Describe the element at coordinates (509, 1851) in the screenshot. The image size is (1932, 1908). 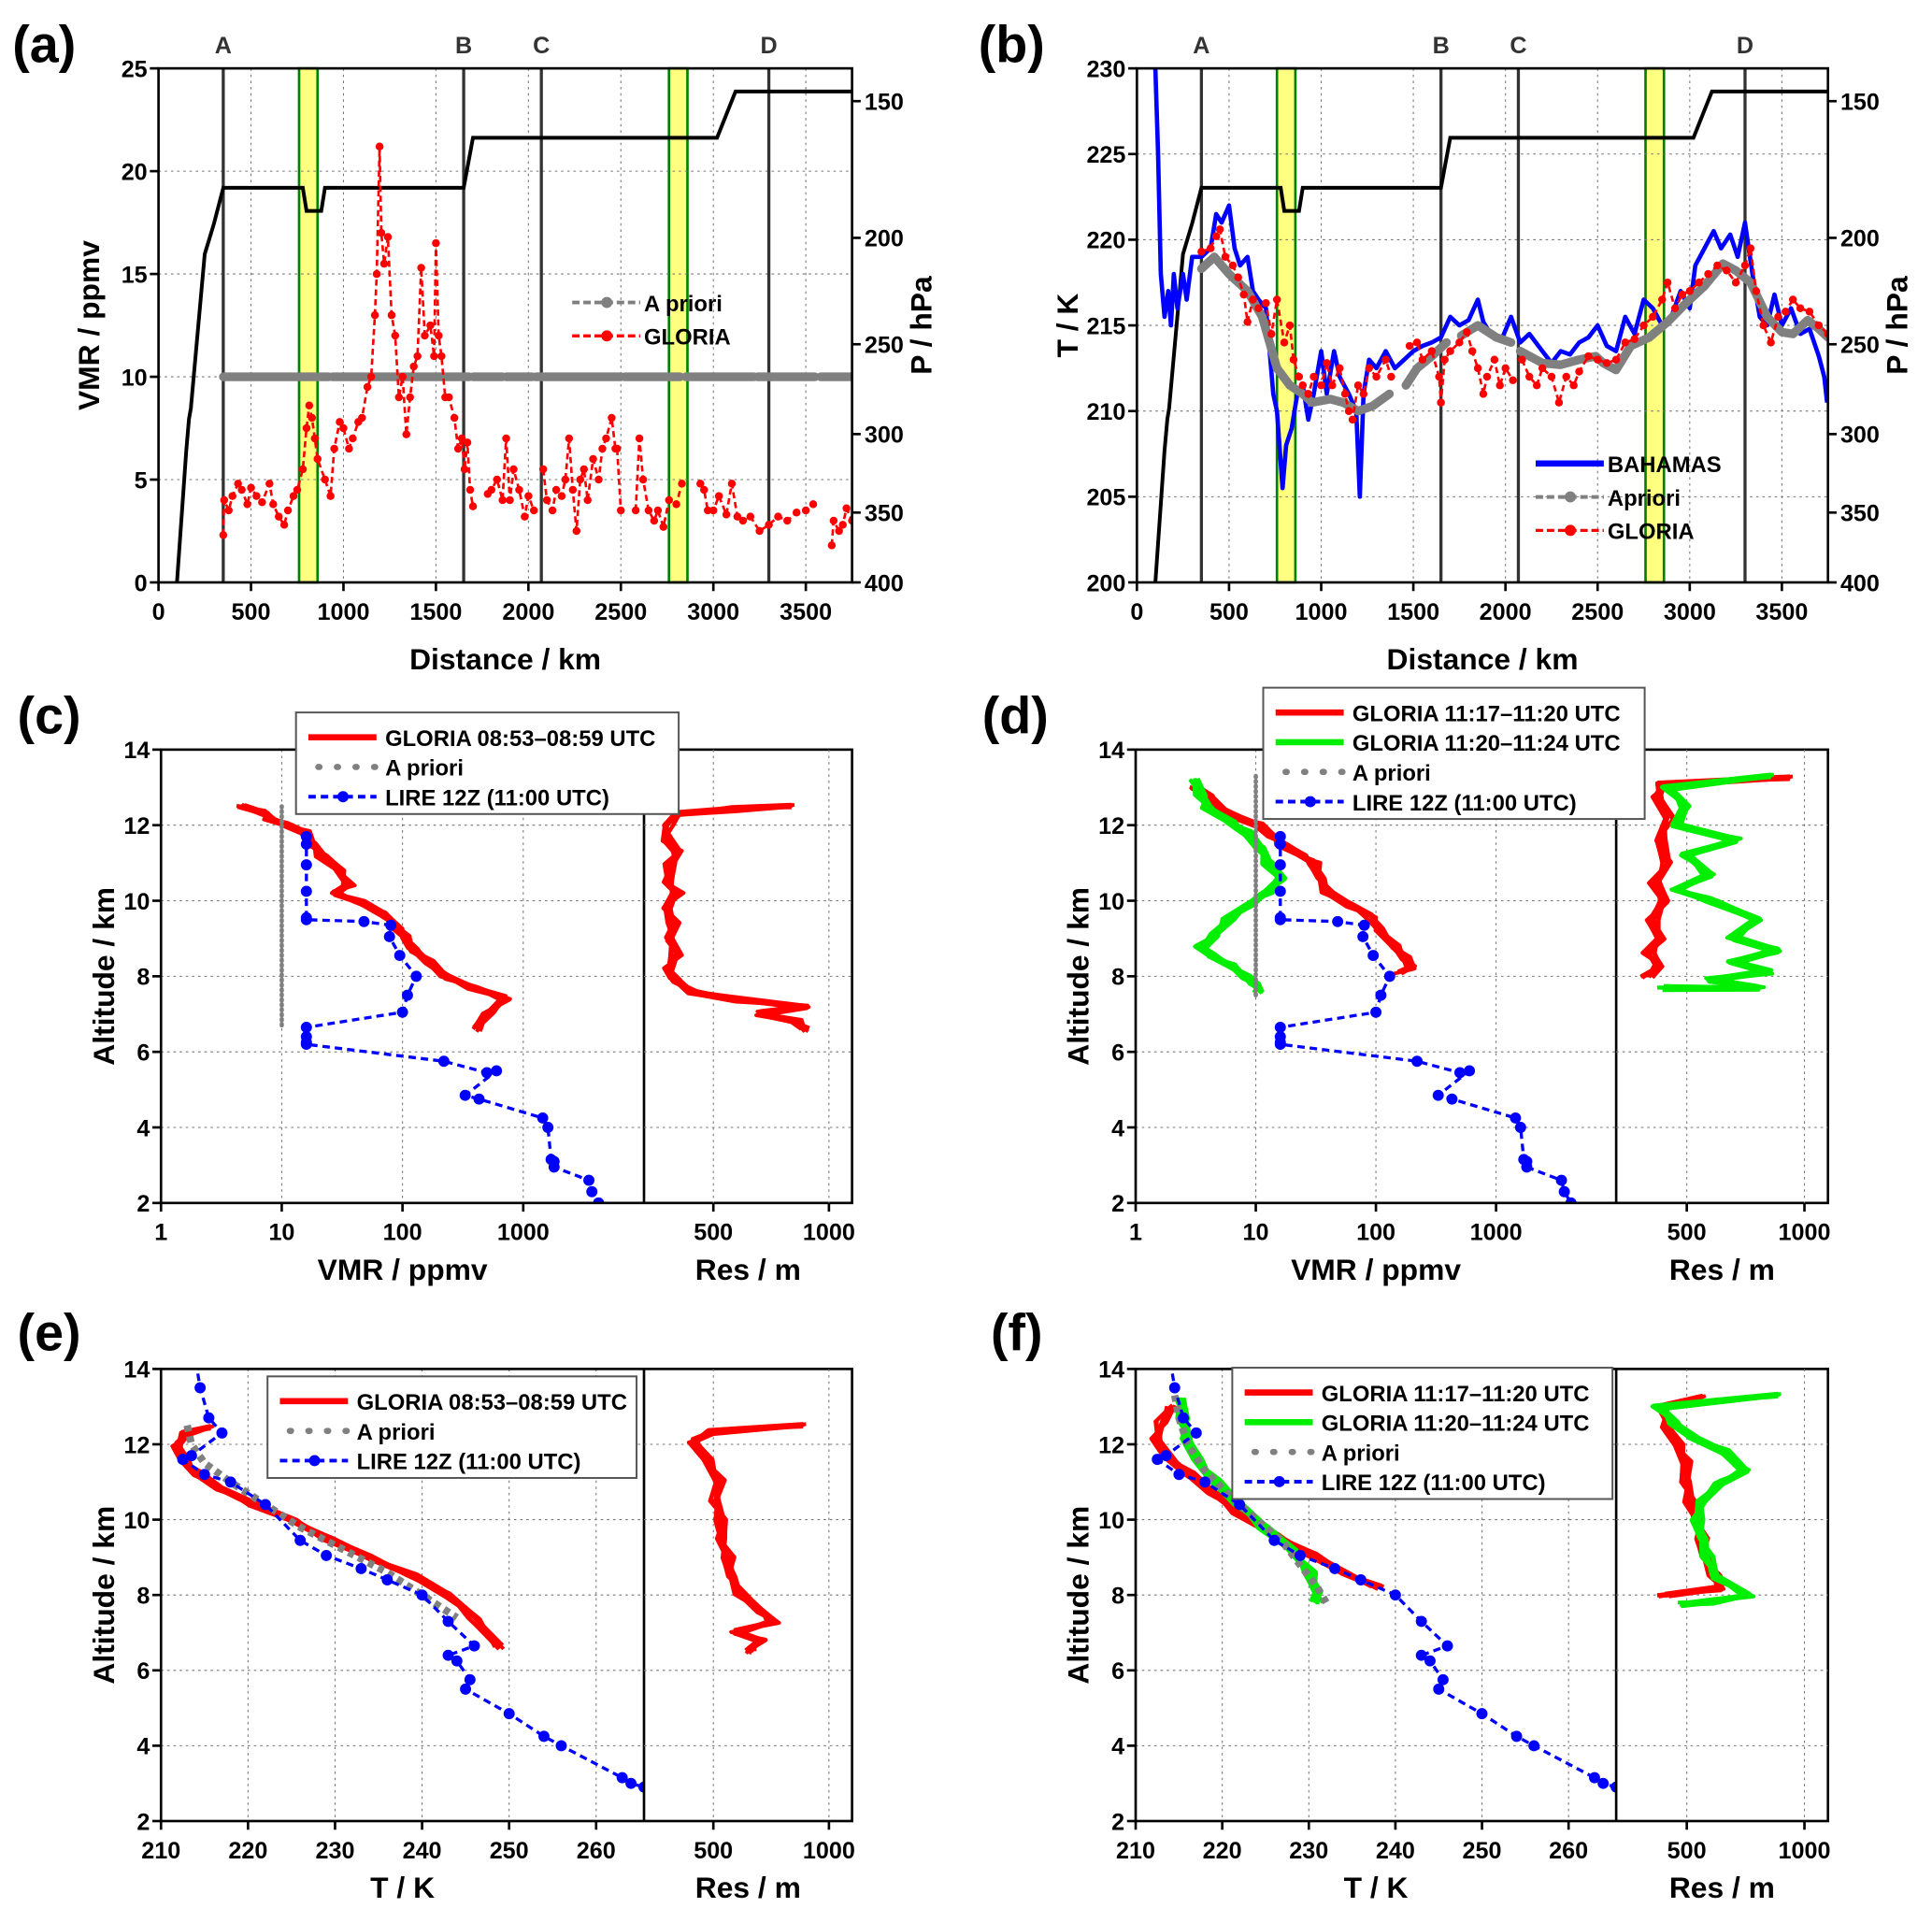
I see `x-tick-label: 250` at that location.